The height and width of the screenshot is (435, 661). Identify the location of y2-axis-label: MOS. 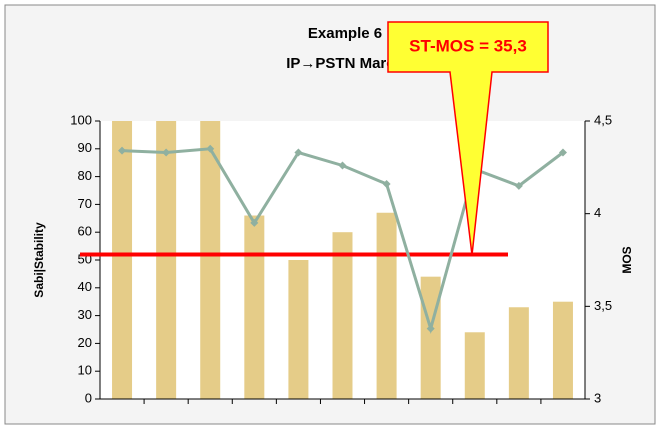
(627, 259).